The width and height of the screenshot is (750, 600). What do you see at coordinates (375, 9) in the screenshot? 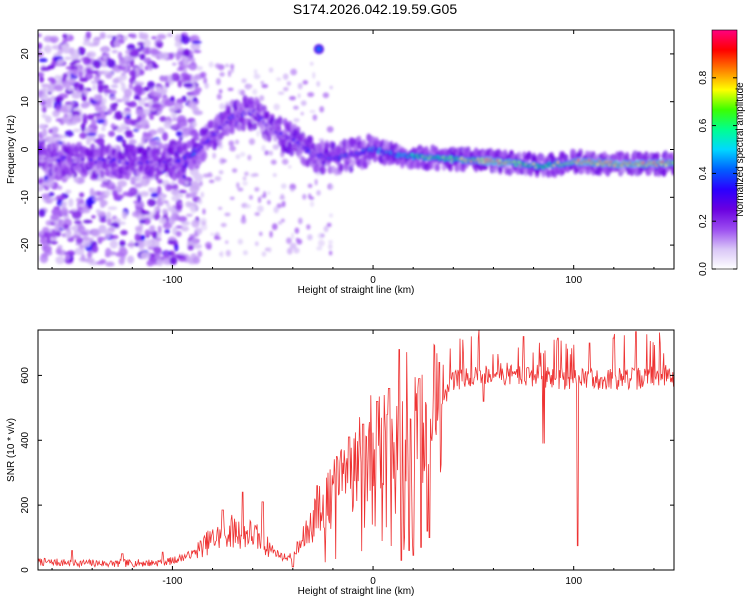
I see `chart-title: S174.2026.042.19.59.G05` at bounding box center [375, 9].